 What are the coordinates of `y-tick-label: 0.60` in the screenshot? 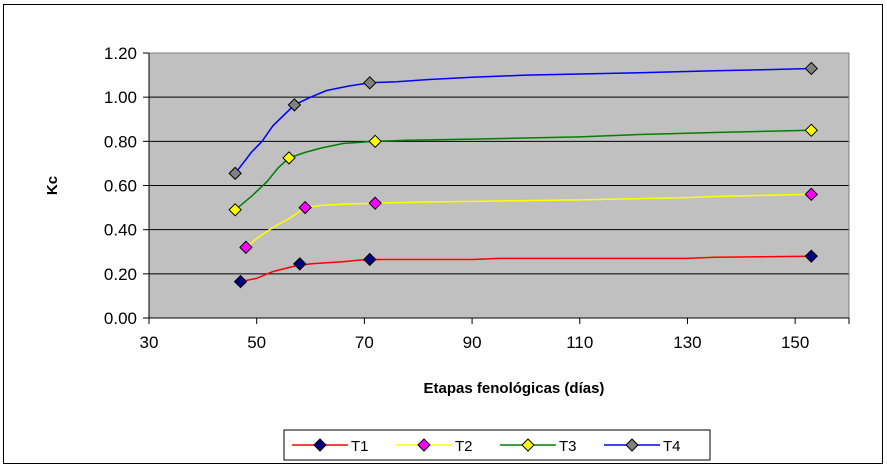 It's located at (120, 186).